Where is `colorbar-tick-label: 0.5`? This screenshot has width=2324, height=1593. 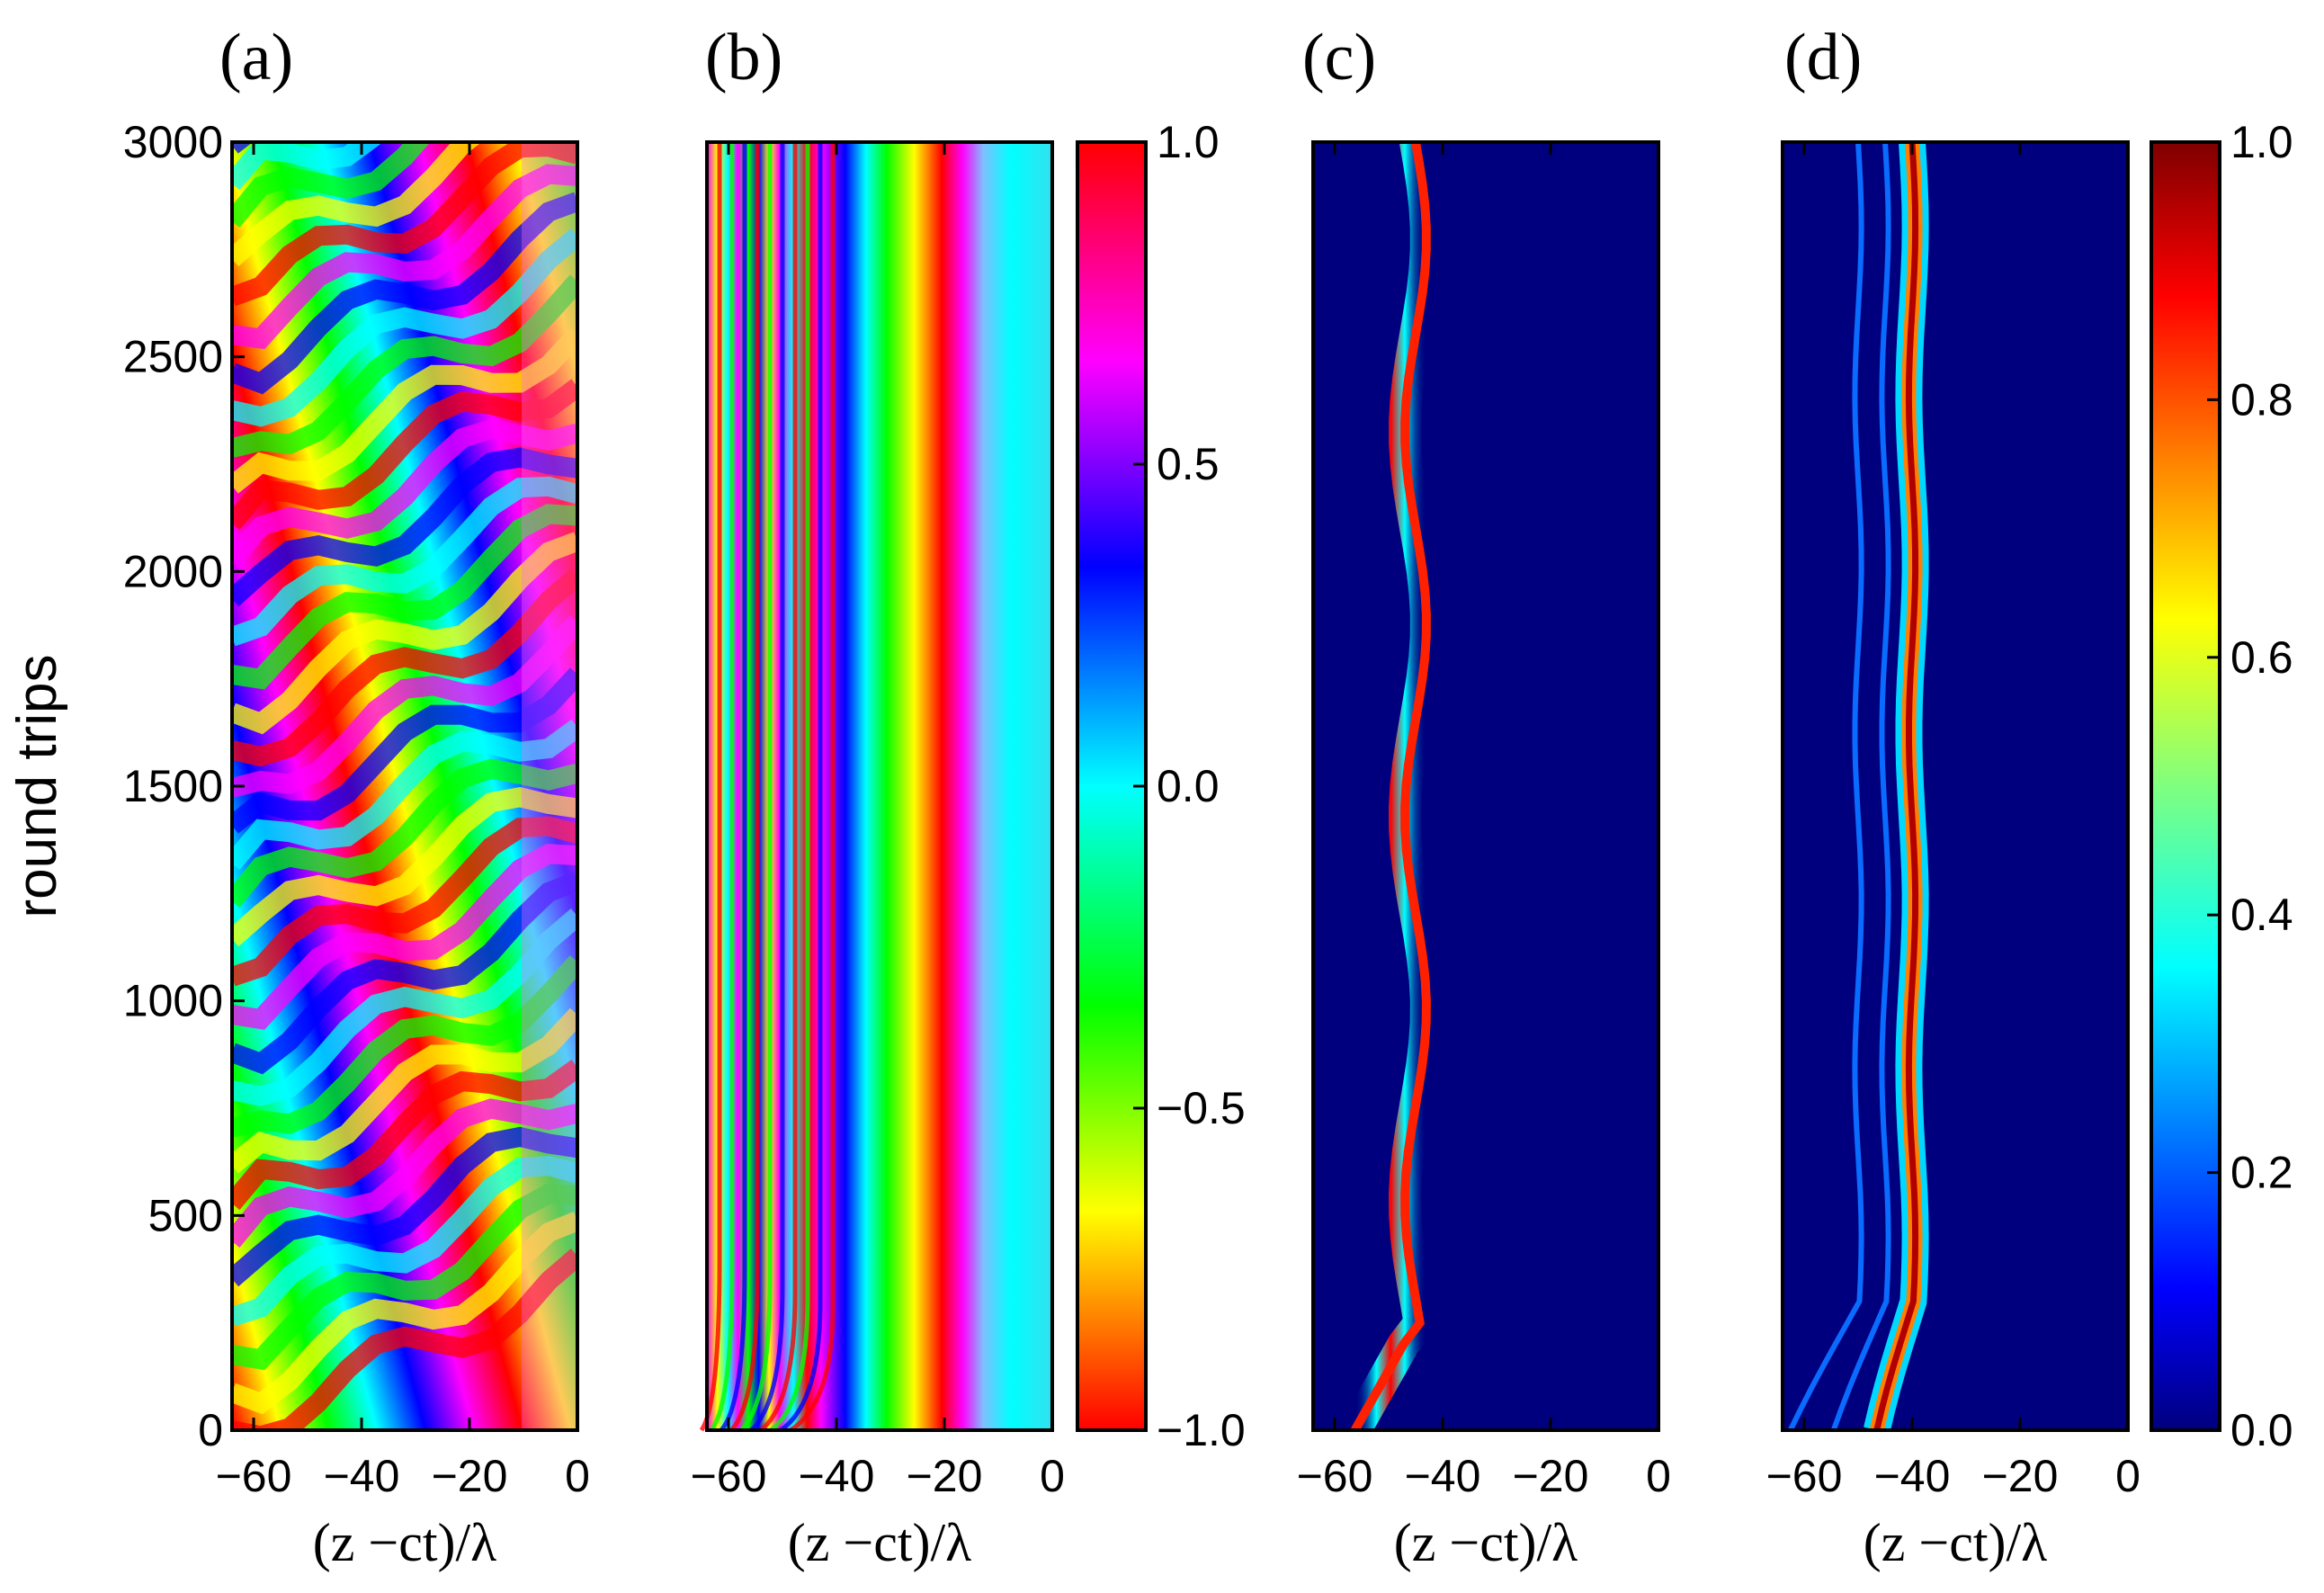 colorbar-tick-label: 0.5 is located at coordinates (1188, 464).